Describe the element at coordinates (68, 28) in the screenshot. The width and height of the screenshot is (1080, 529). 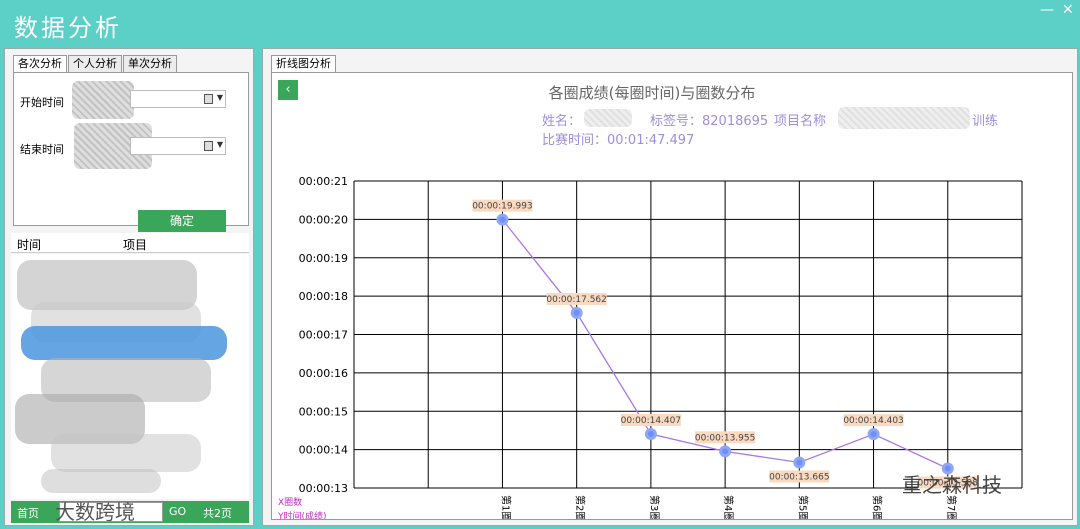
I see `app-title: 数据分析` at that location.